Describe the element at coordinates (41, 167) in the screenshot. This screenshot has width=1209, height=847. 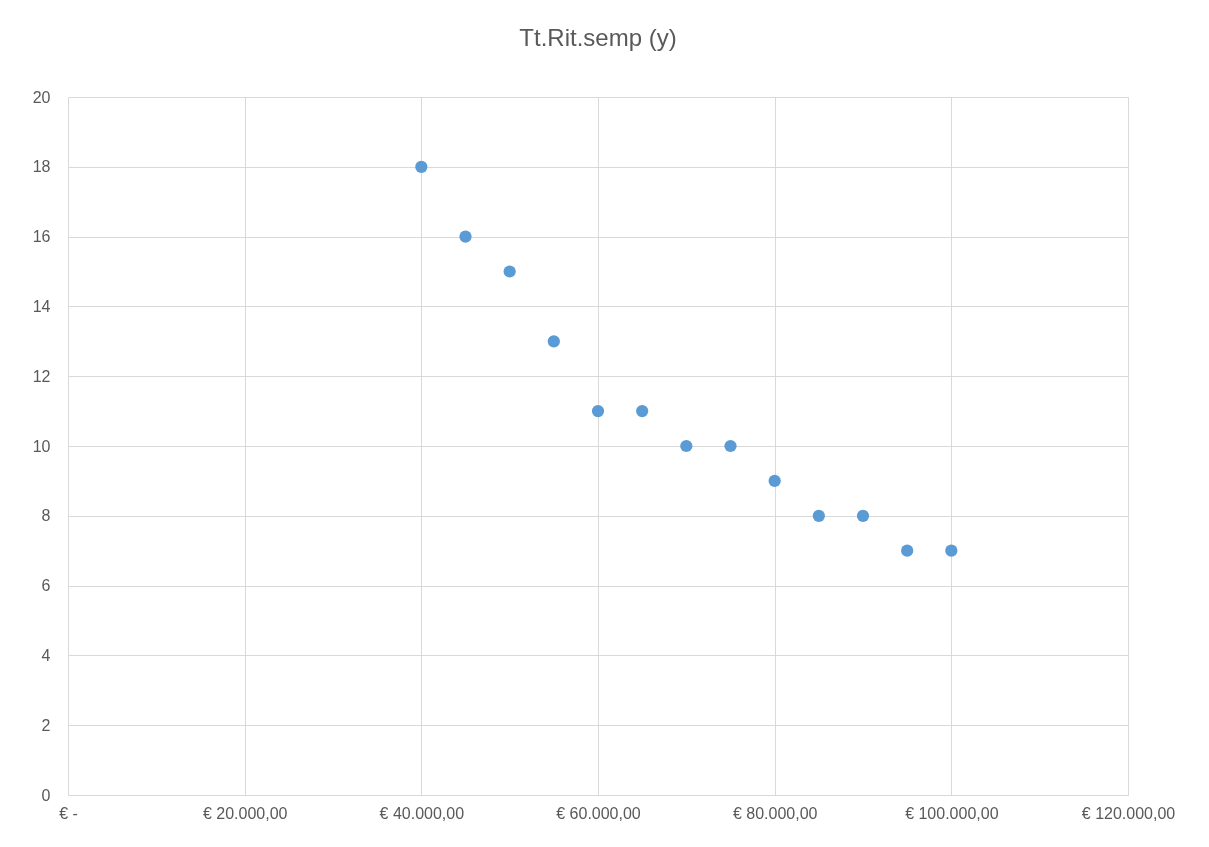
I see `y-tick-label: 18` at that location.